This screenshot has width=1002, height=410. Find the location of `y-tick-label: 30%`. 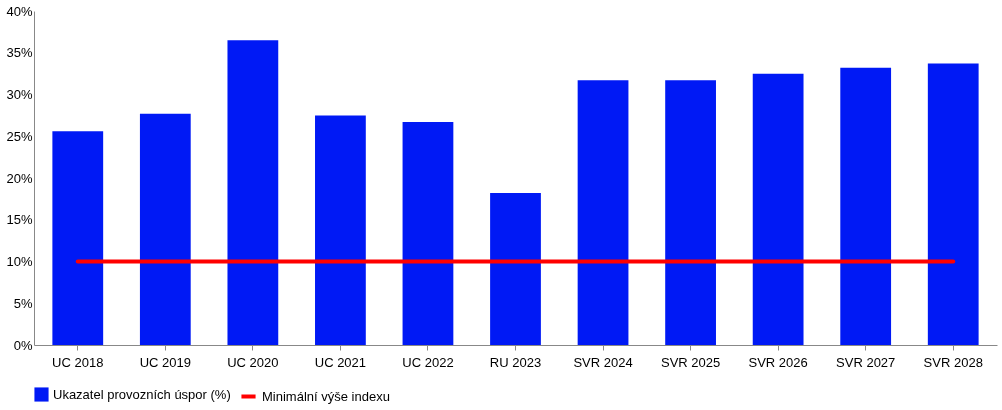

y-tick-label: 30% is located at coordinates (19, 94).